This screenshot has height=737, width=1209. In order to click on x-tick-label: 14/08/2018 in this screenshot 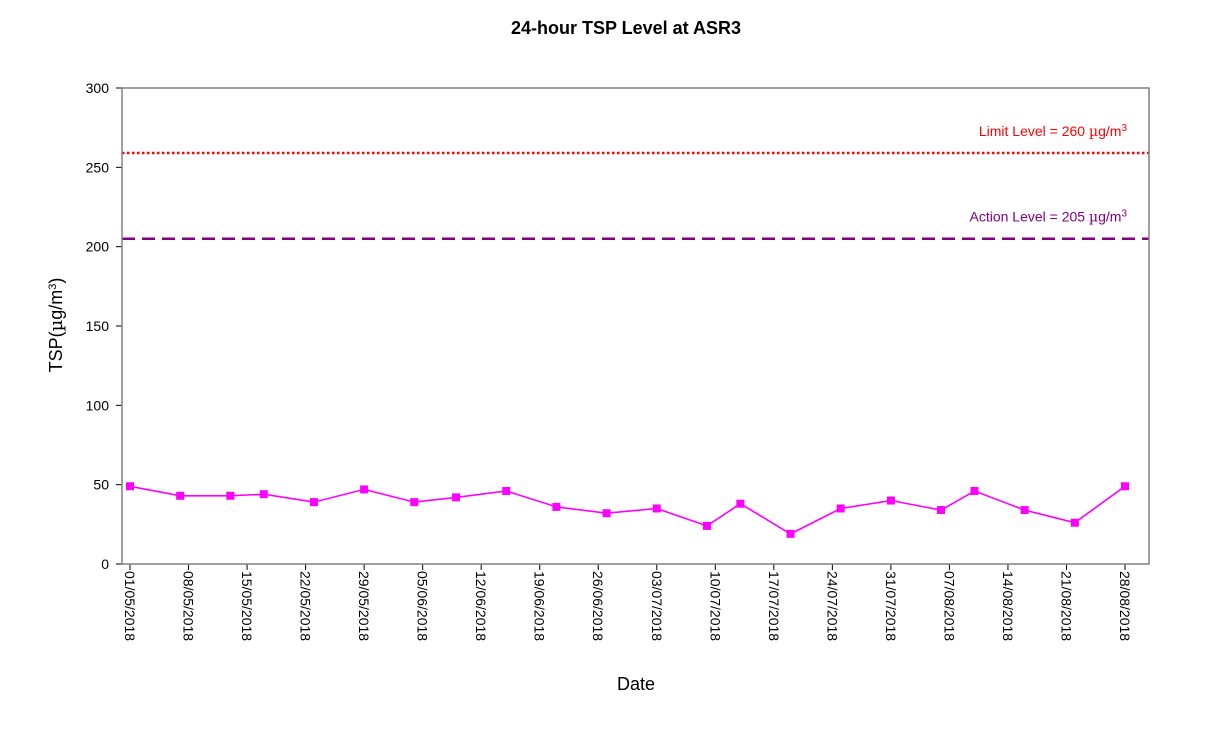, I will do `click(1008, 606)`.